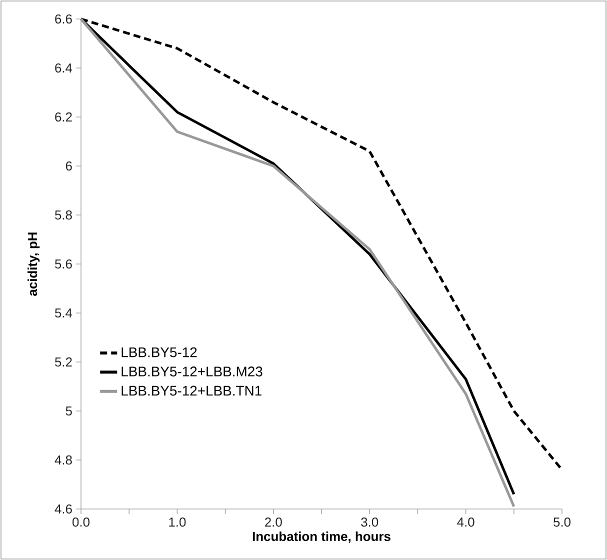  Describe the element at coordinates (63, 117) in the screenshot. I see `y-tick-label: 6.2` at that location.